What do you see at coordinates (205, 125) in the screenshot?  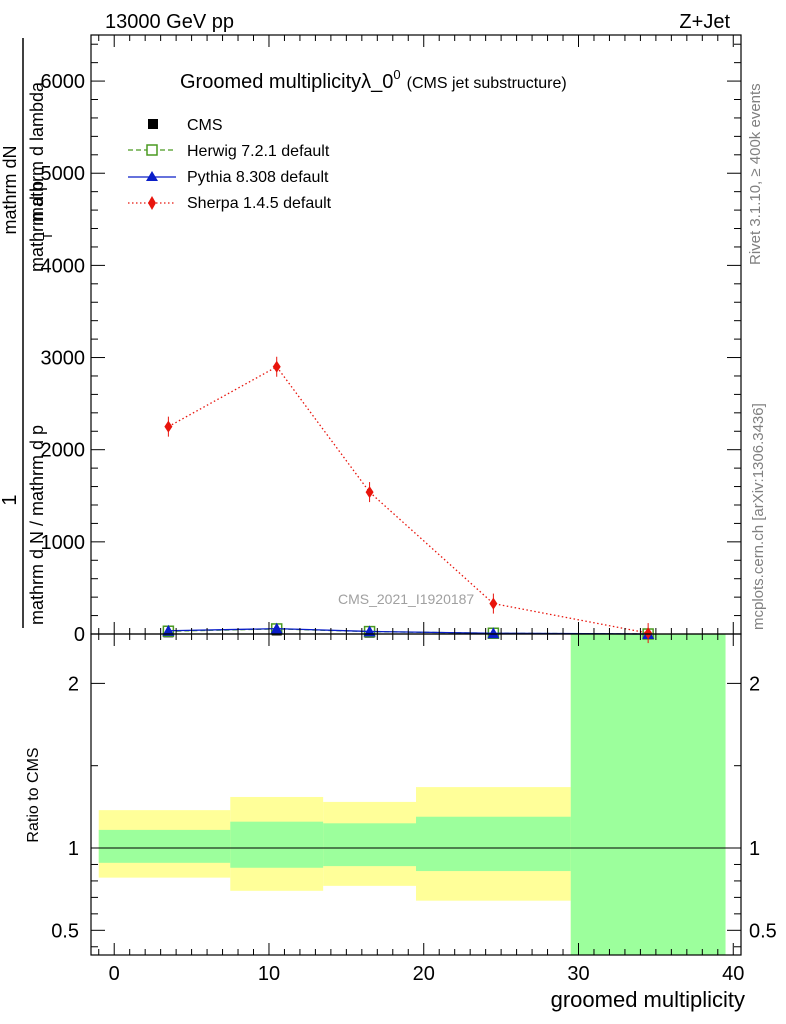 I see `legend-label-cms: CMS` at bounding box center [205, 125].